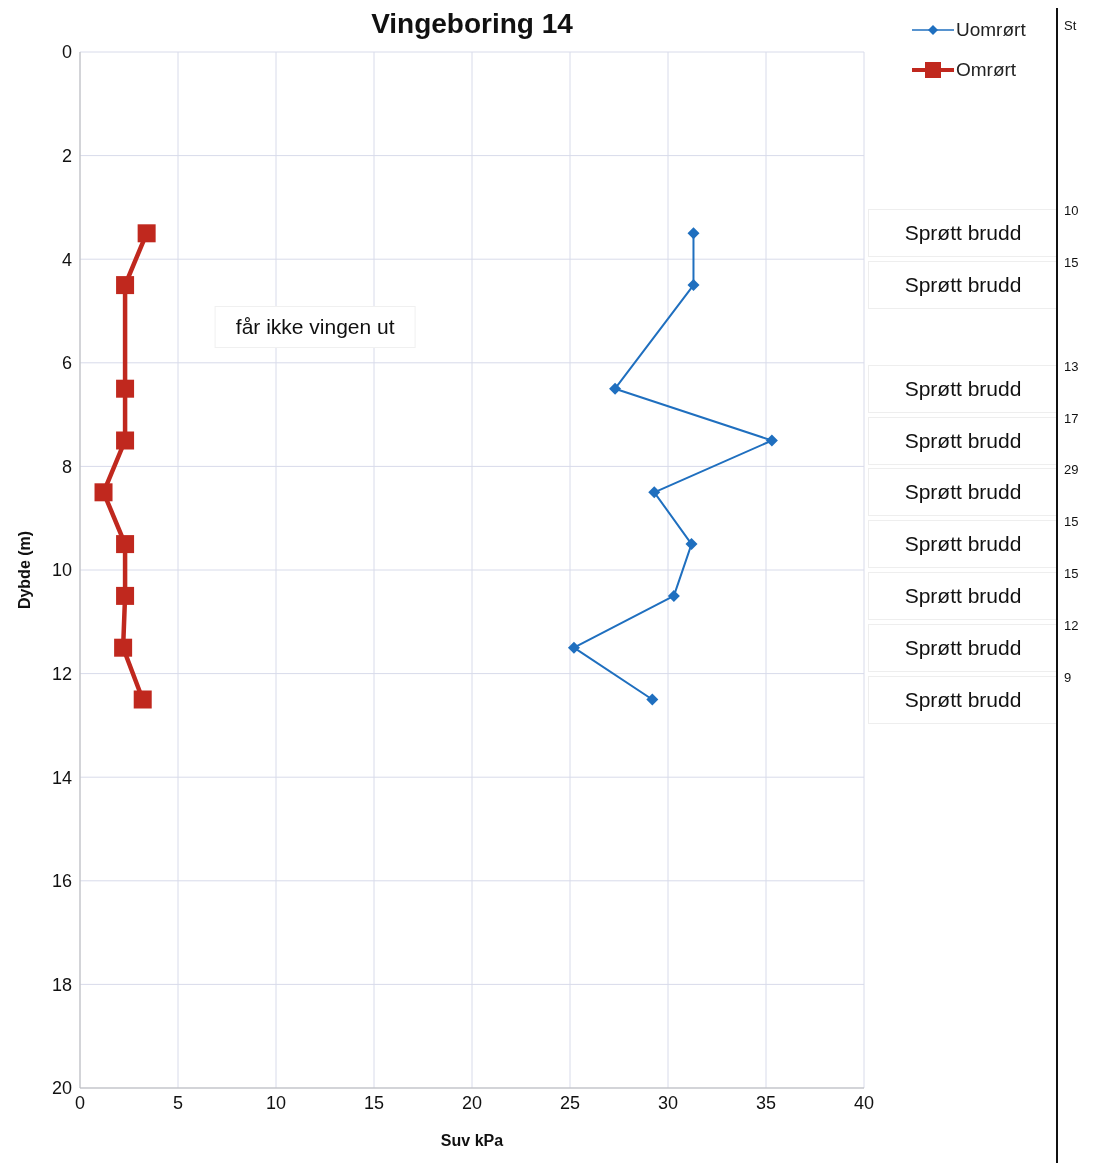  I want to click on x-tick-label: 30, so click(668, 1102).